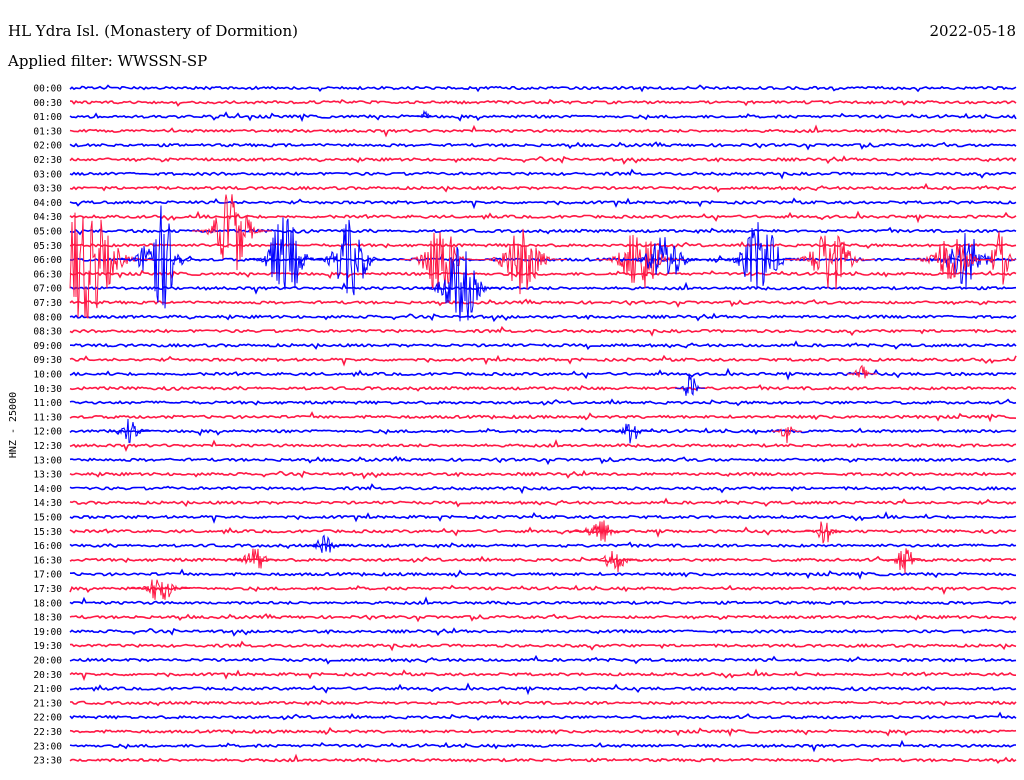 Image resolution: width=1024 pixels, height=780 pixels. Describe the element at coordinates (47, 375) in the screenshot. I see `tick-label: 10:00` at that location.